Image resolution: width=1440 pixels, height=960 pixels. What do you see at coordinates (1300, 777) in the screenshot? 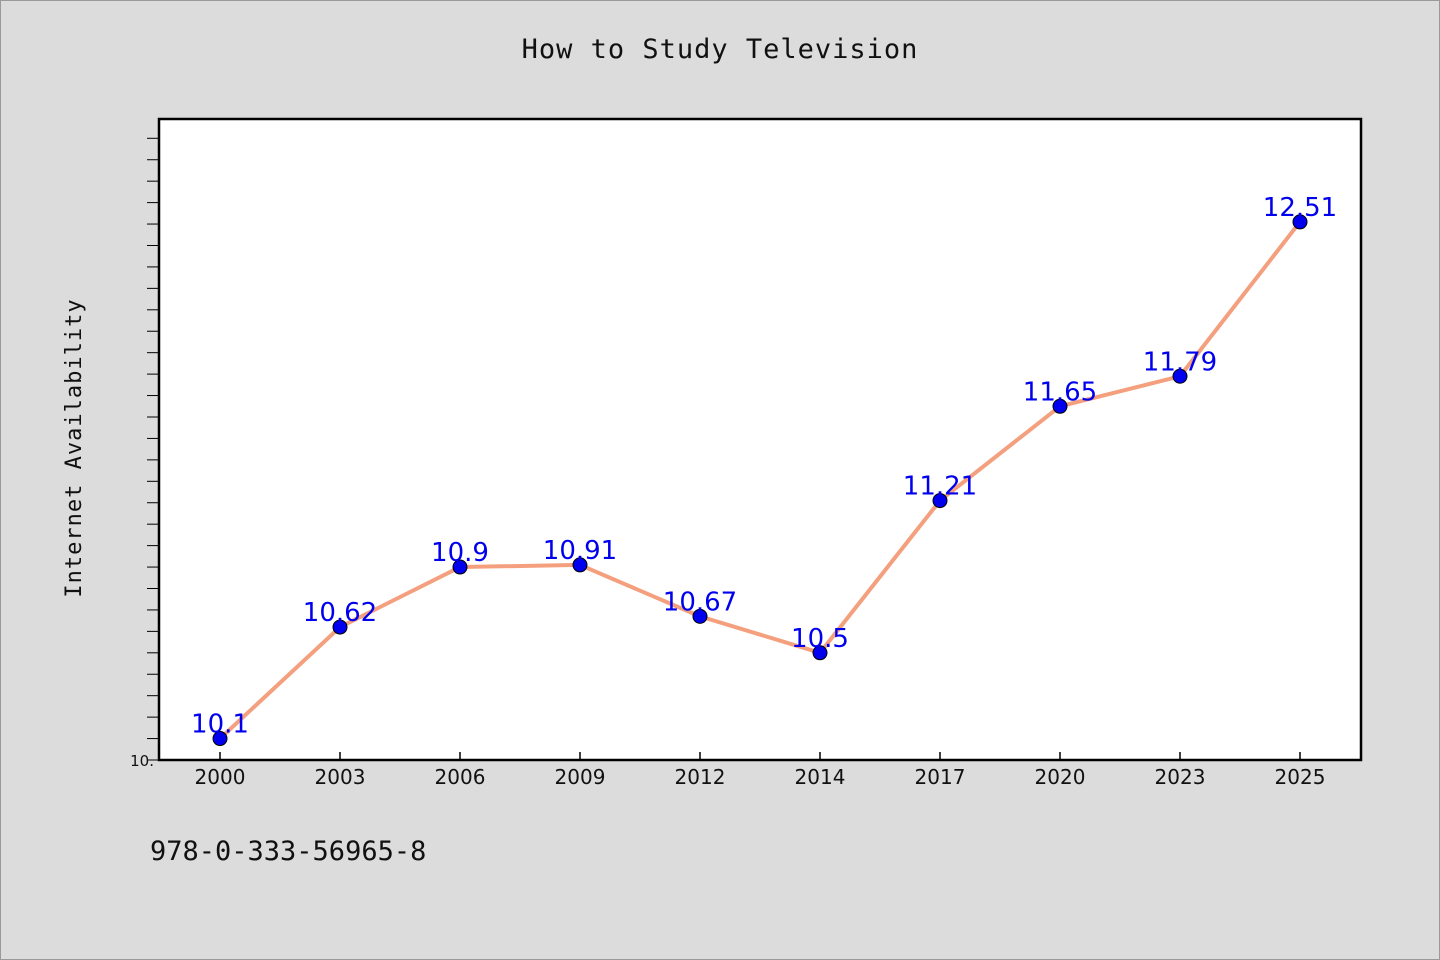
I see `x-tick-label: 2025` at bounding box center [1300, 777].